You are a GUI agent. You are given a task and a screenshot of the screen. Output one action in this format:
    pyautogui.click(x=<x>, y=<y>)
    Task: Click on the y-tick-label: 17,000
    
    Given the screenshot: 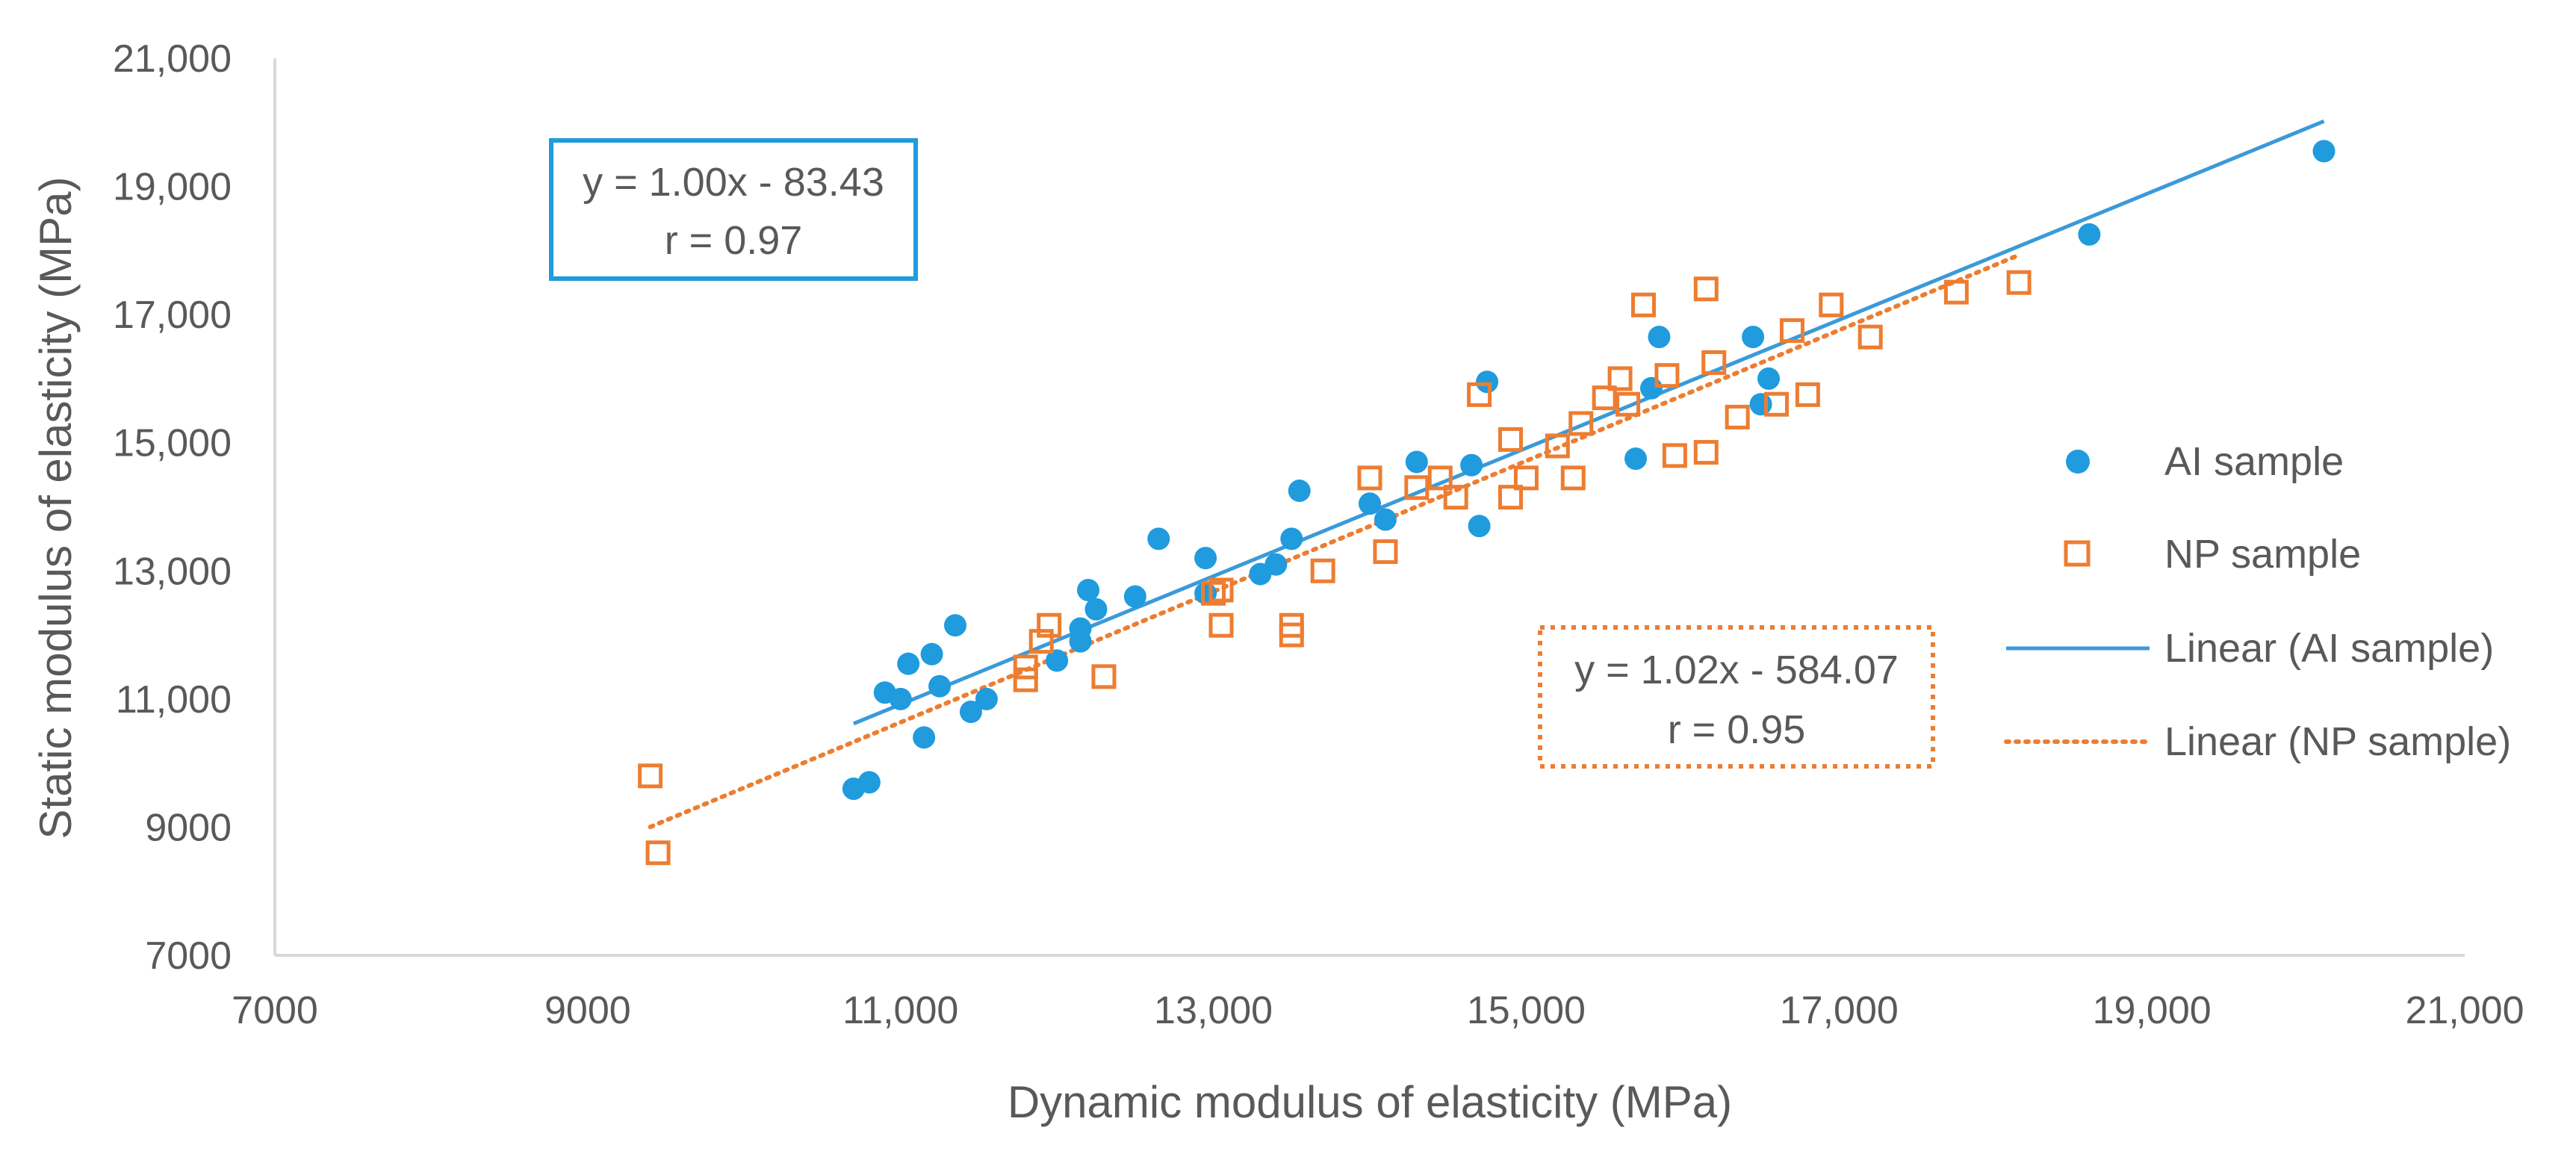 What is the action you would take?
    pyautogui.click(x=173, y=315)
    